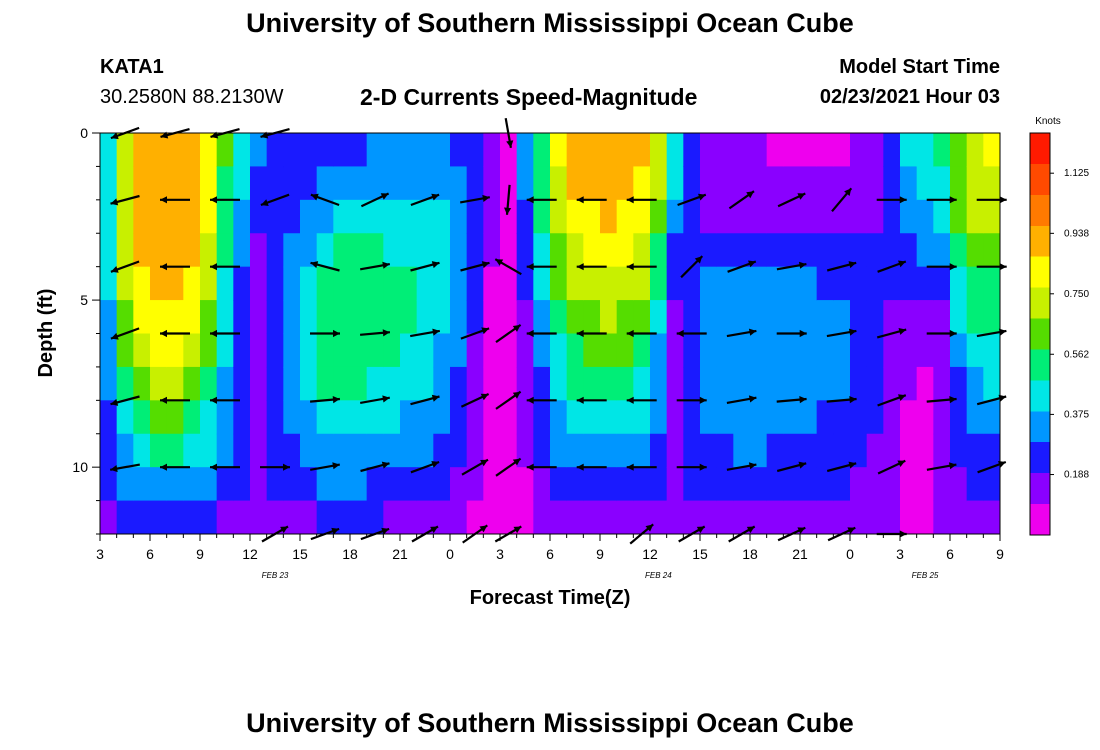 The width and height of the screenshot is (1100, 750). I want to click on date-label: FEB 24, so click(658, 575).